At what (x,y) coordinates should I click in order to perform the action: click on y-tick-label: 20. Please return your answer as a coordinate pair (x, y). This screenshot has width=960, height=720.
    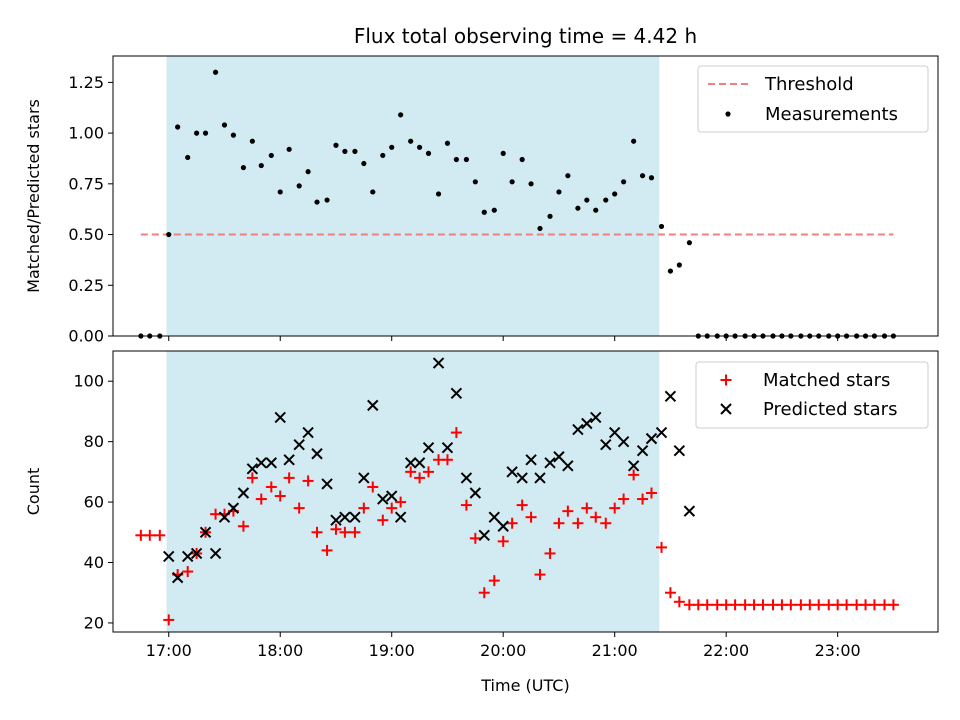
    Looking at the image, I should click on (94, 622).